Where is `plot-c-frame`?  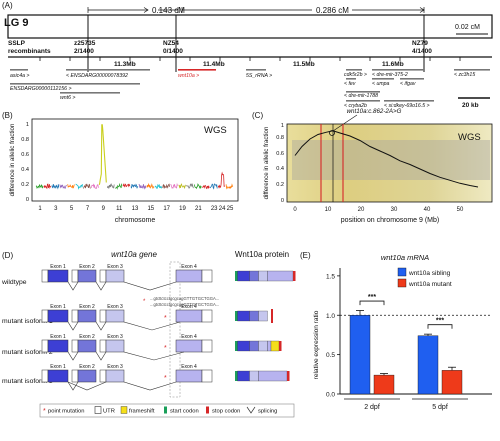
plot-c-frame is located at coordinates (389, 163).